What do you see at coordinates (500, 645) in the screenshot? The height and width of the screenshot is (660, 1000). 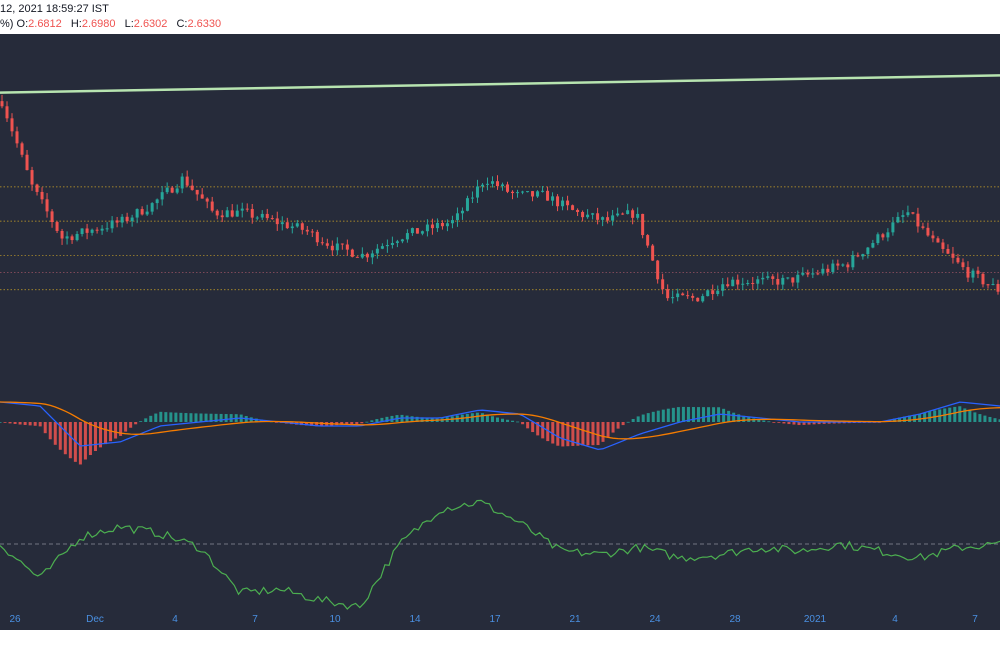 I see `chart-footer` at bounding box center [500, 645].